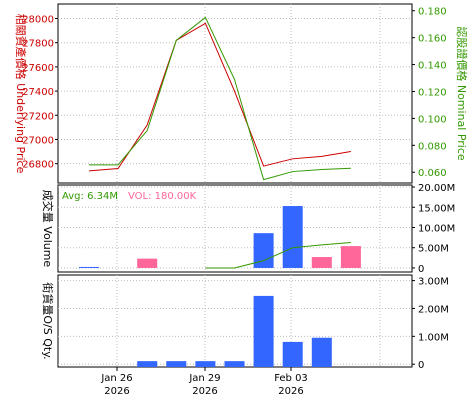 The image size is (475, 404). I want to click on volume-average-line, so click(278, 255).